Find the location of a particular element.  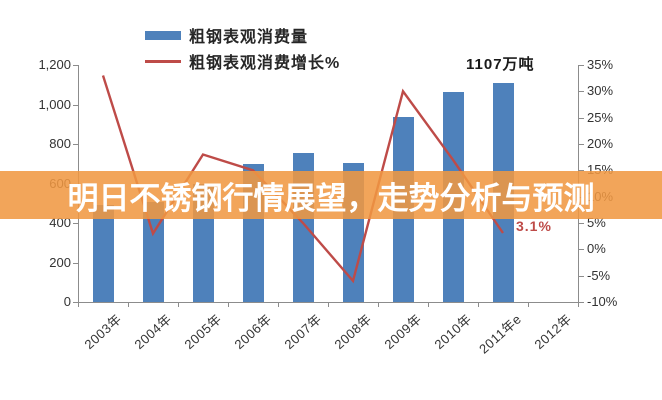

left-axis-tick-label: 1,200 is located at coordinates (54, 64).